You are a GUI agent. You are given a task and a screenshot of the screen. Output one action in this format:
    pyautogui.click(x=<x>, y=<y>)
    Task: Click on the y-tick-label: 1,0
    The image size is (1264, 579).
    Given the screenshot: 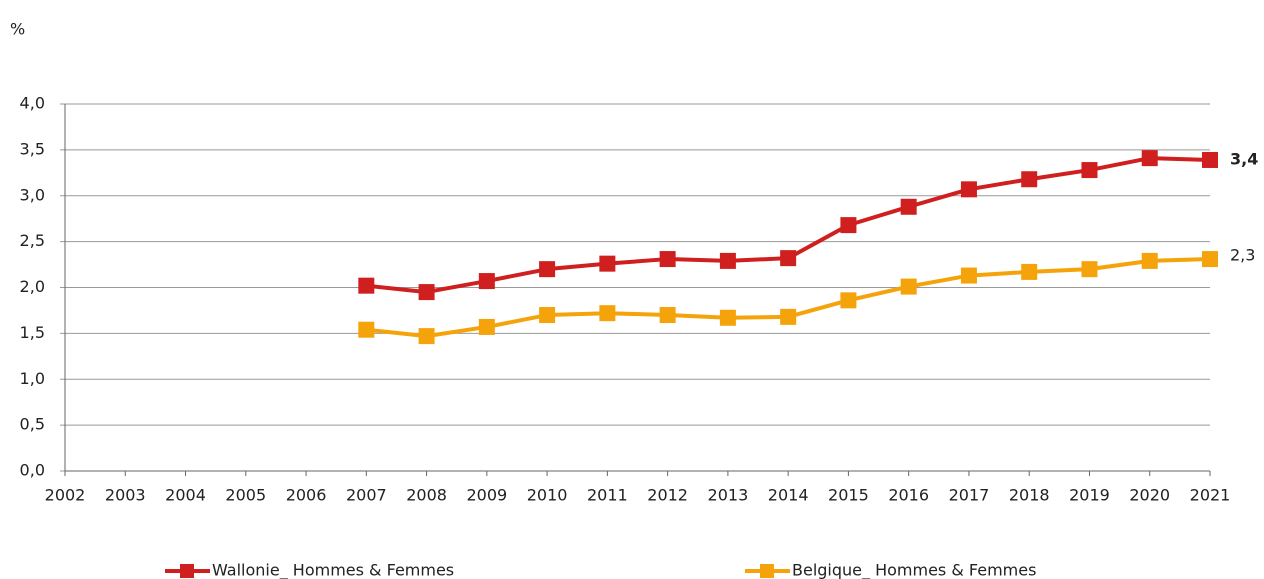 What is the action you would take?
    pyautogui.click(x=32, y=378)
    